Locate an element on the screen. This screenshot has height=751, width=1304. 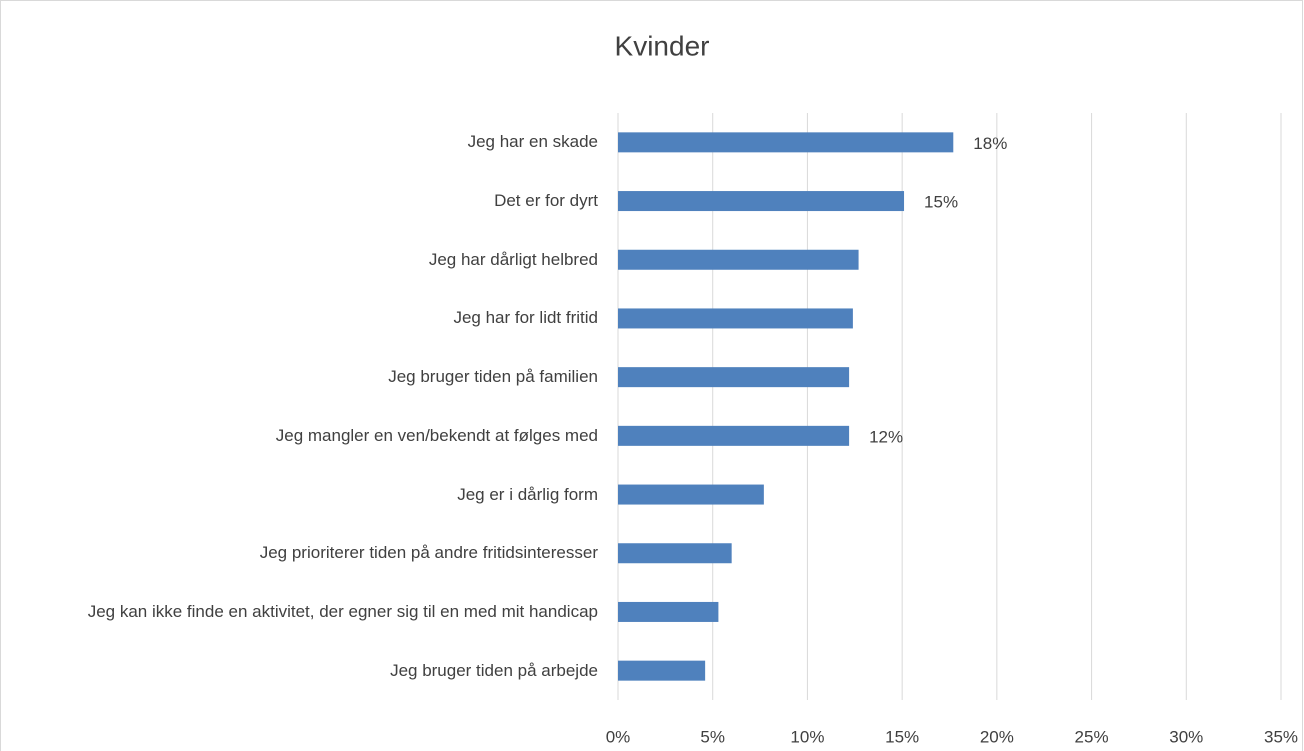
y-tick-label: Jeg har dårligt helbred is located at coordinates (304, 260).